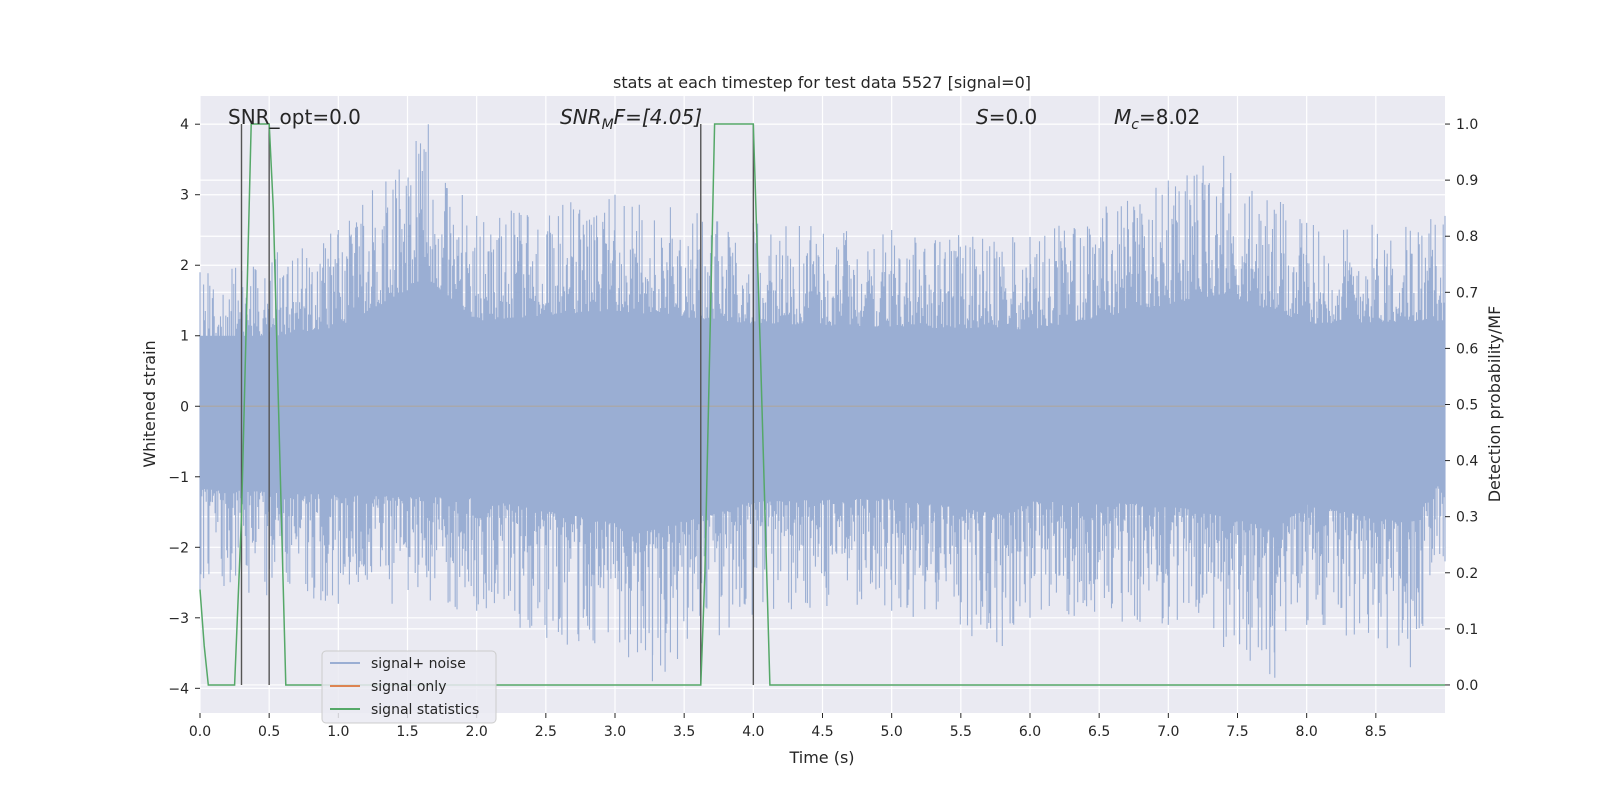 This screenshot has height=800, width=1600. I want to click on snr-mf-rest: F=[4.05], so click(658, 117).